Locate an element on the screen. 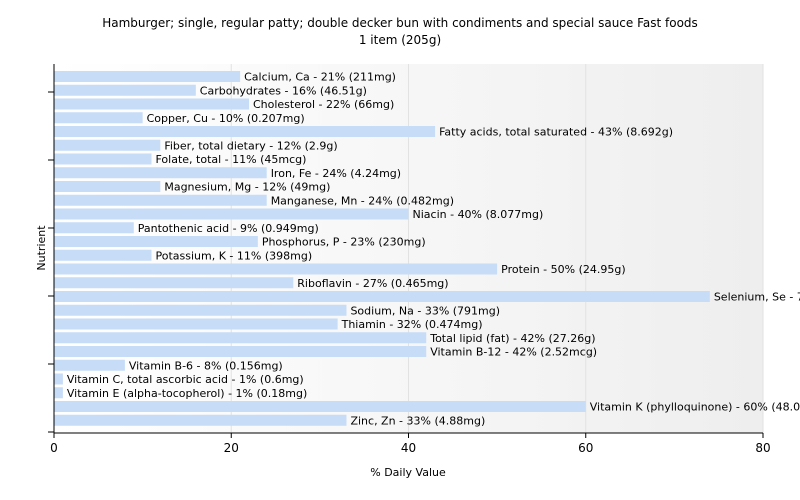  bar-label: Calcium, Ca - 21% (211mg) is located at coordinates (320, 77).